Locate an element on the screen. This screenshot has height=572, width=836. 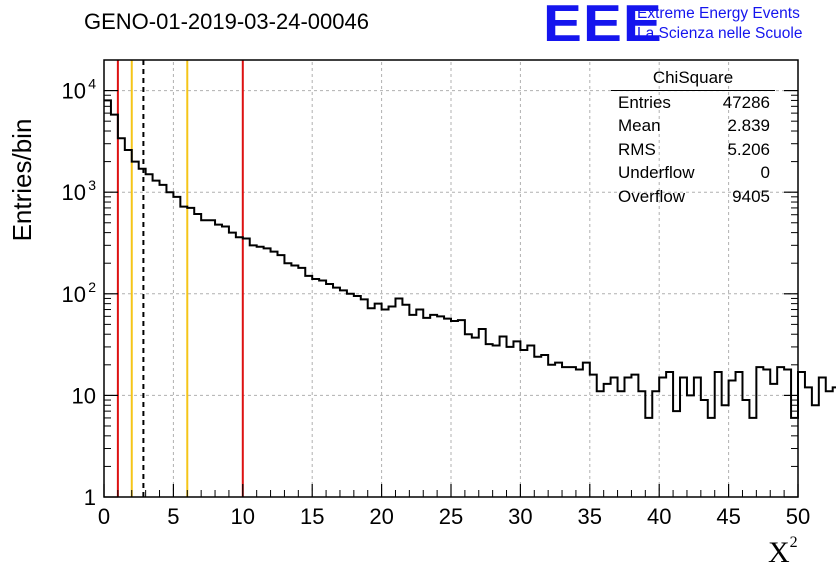
x-tick-label: 50 is located at coordinates (798, 516).